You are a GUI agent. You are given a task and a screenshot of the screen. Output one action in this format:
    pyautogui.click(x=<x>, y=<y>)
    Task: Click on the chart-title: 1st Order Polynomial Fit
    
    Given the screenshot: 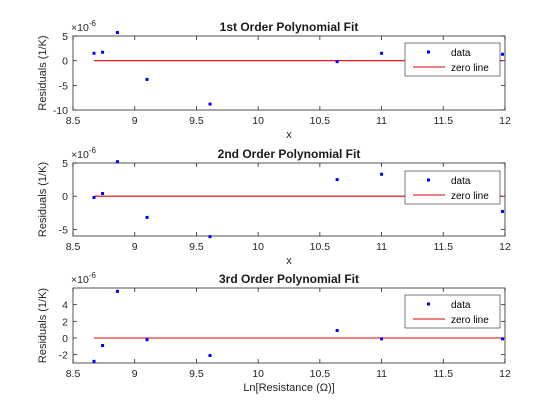 What is the action you would take?
    pyautogui.click(x=289, y=27)
    